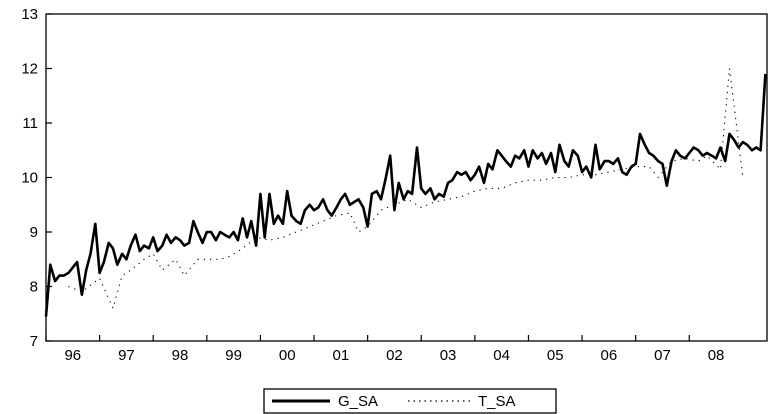 This screenshot has height=414, width=770. What do you see at coordinates (72, 355) in the screenshot?
I see `x-tick-label: 96` at bounding box center [72, 355].